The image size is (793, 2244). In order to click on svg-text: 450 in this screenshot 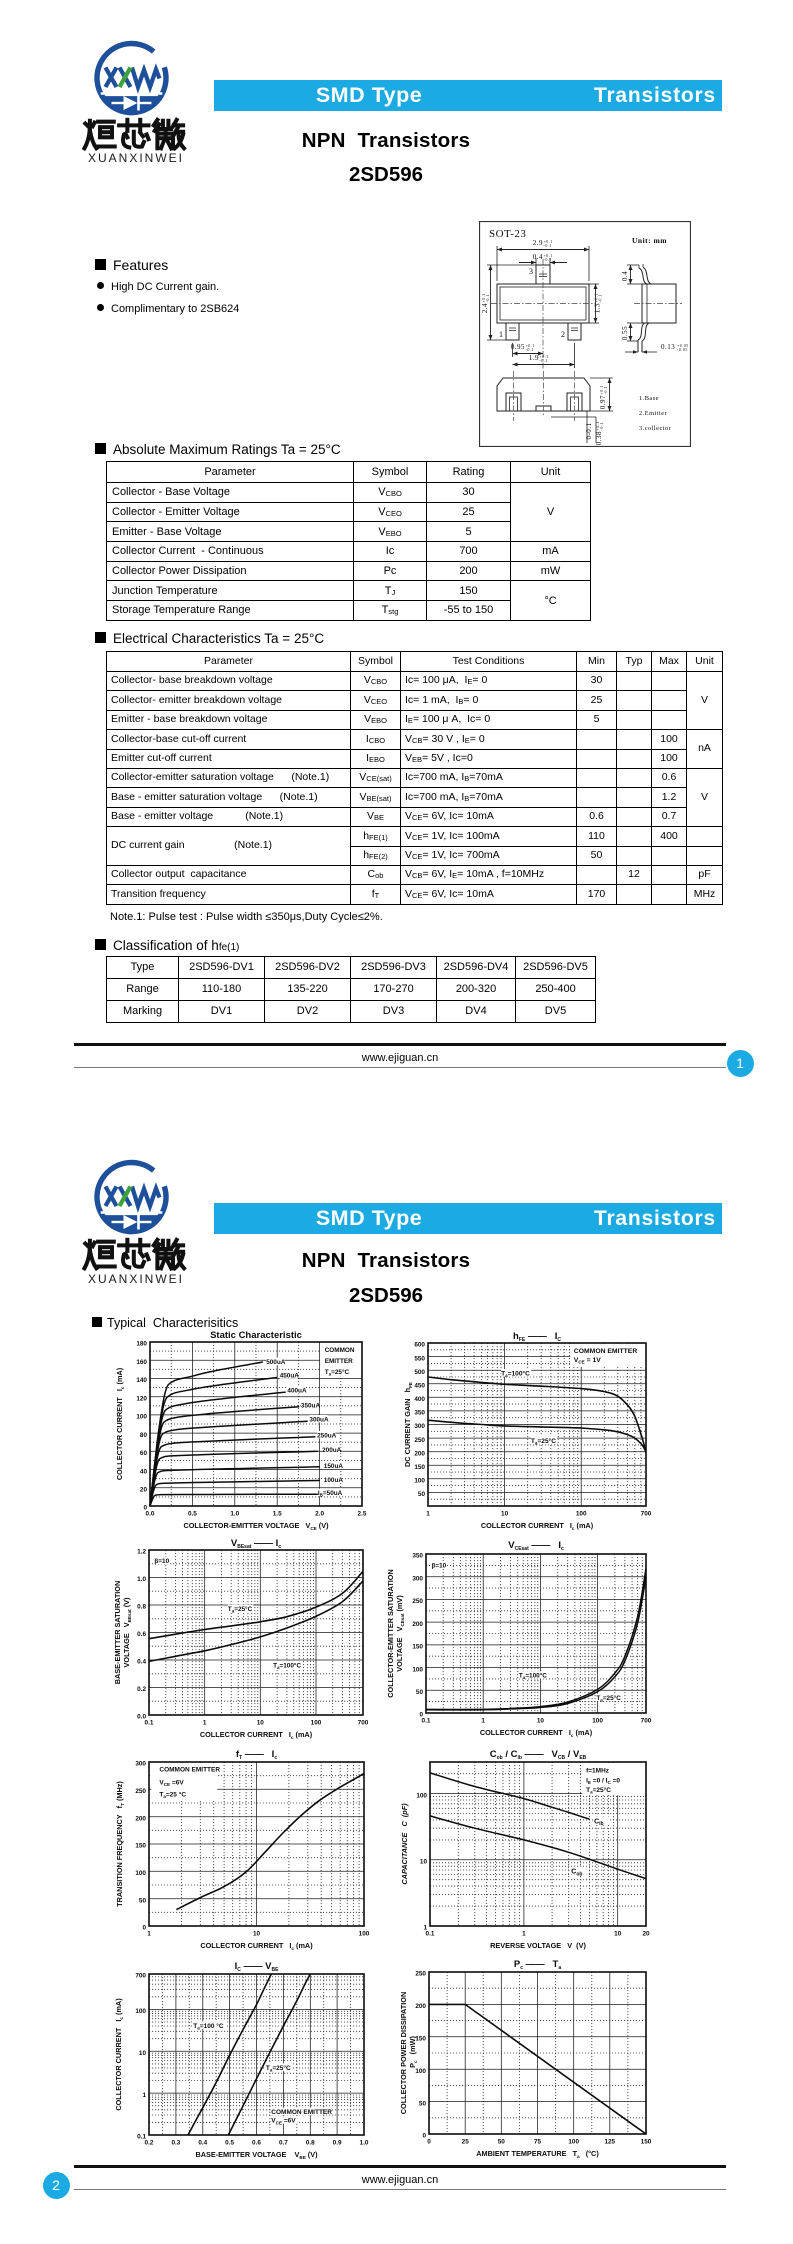, I will do `click(419, 1385)`.